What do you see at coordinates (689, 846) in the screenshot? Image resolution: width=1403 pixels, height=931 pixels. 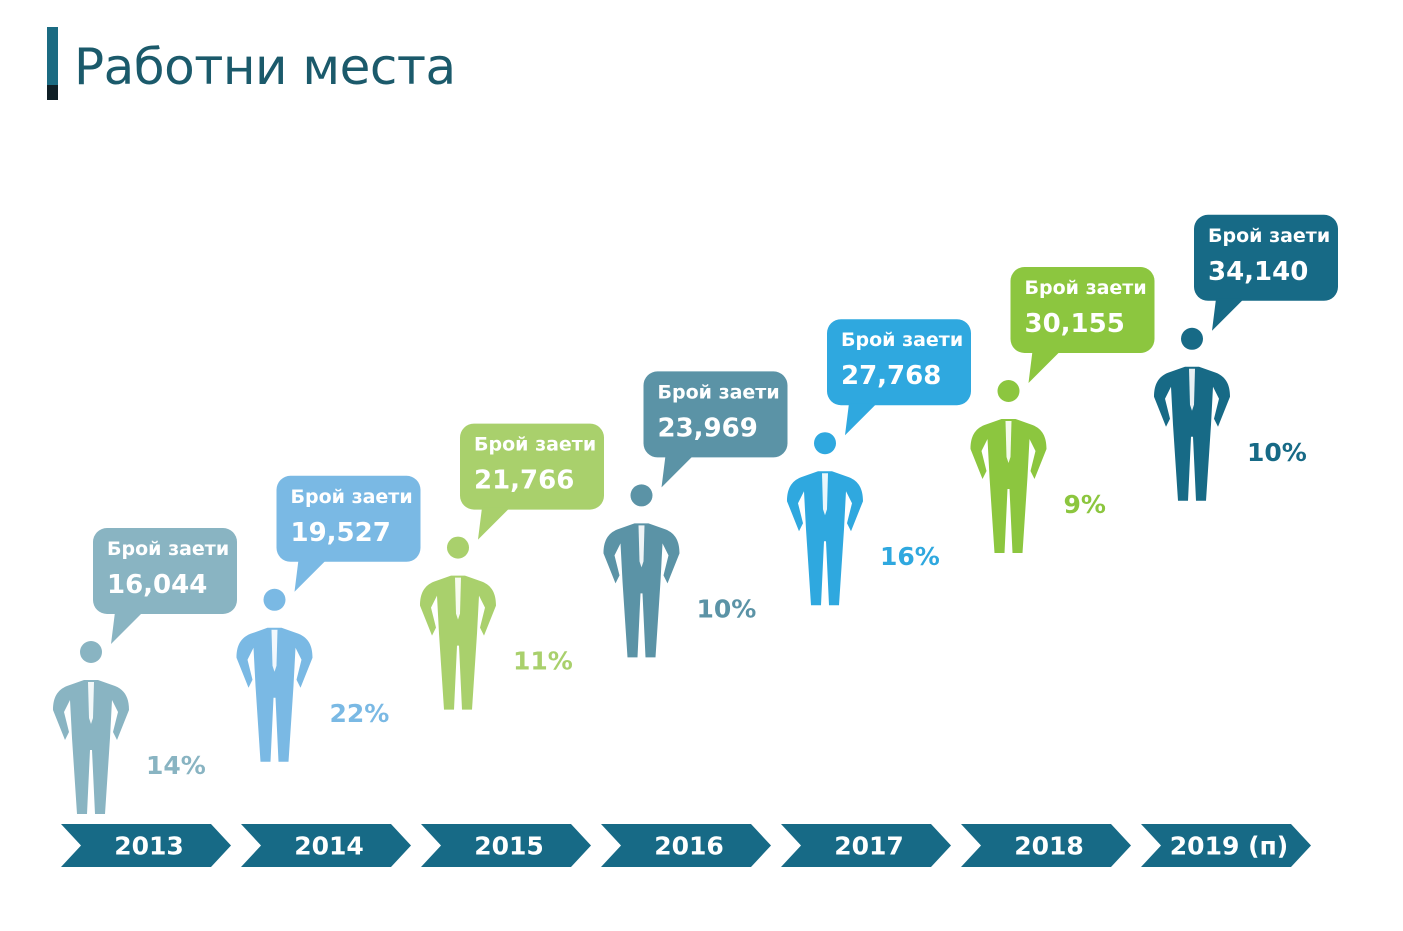 I see `year-label-2016: 2016` at bounding box center [689, 846].